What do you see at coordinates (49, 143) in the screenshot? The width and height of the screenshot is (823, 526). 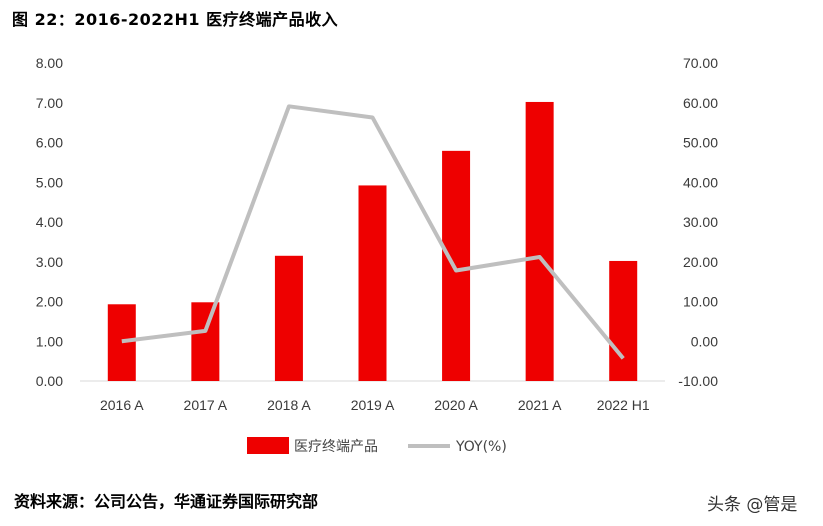 I see `left-tick-label: 6.00` at bounding box center [49, 143].